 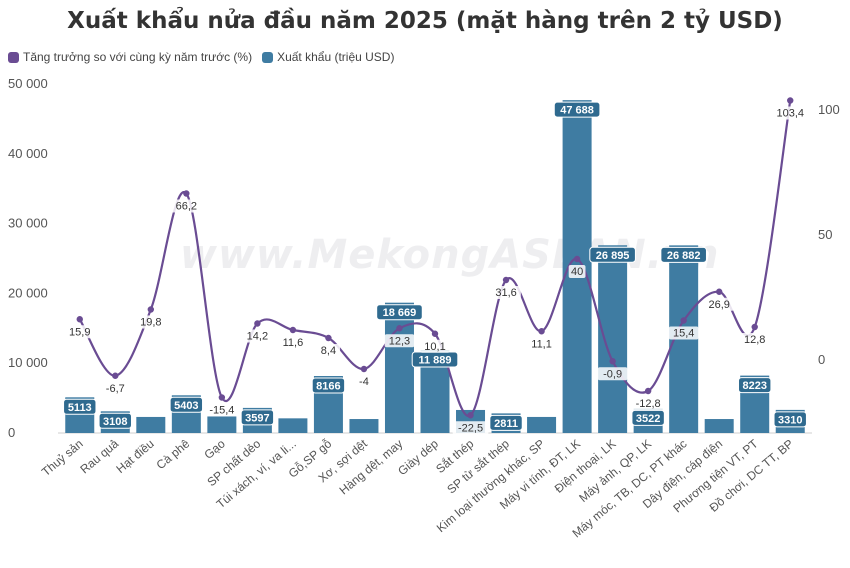 I want to click on line-value-label: 12,3, so click(x=399, y=341).